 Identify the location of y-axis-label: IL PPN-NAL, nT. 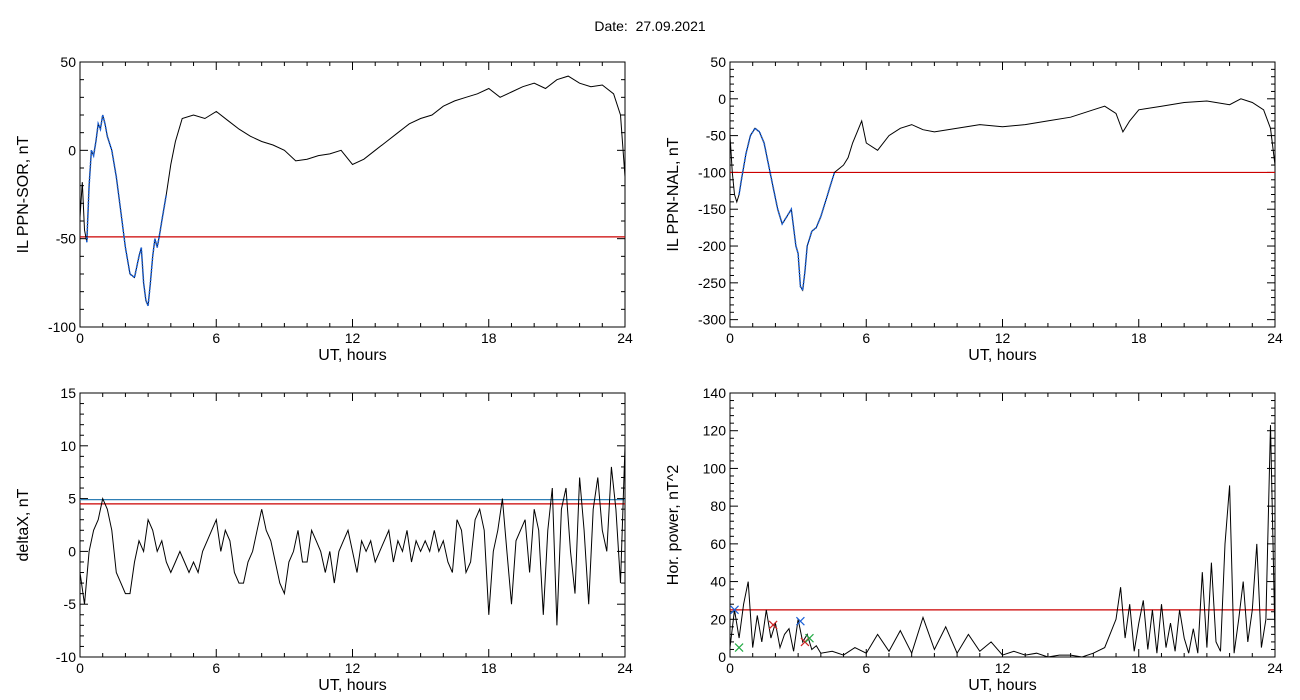
(673, 194).